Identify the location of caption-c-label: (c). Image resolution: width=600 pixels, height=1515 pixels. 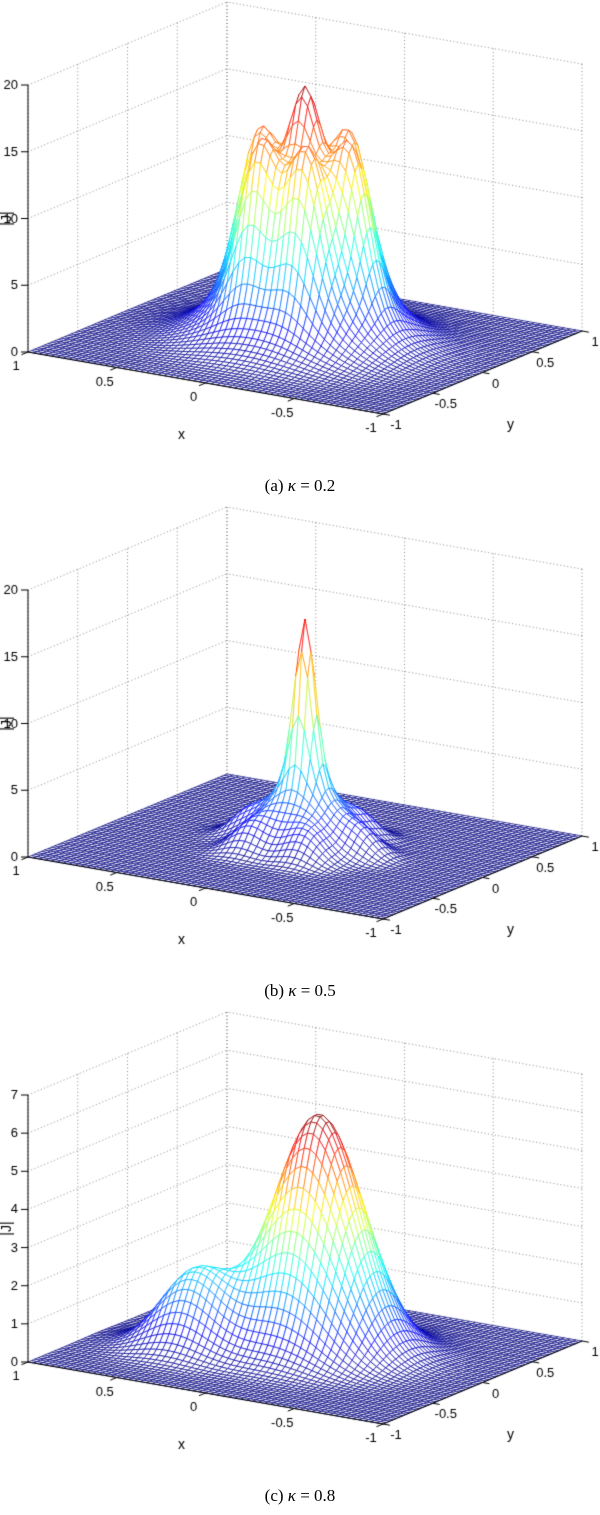
(276, 1495).